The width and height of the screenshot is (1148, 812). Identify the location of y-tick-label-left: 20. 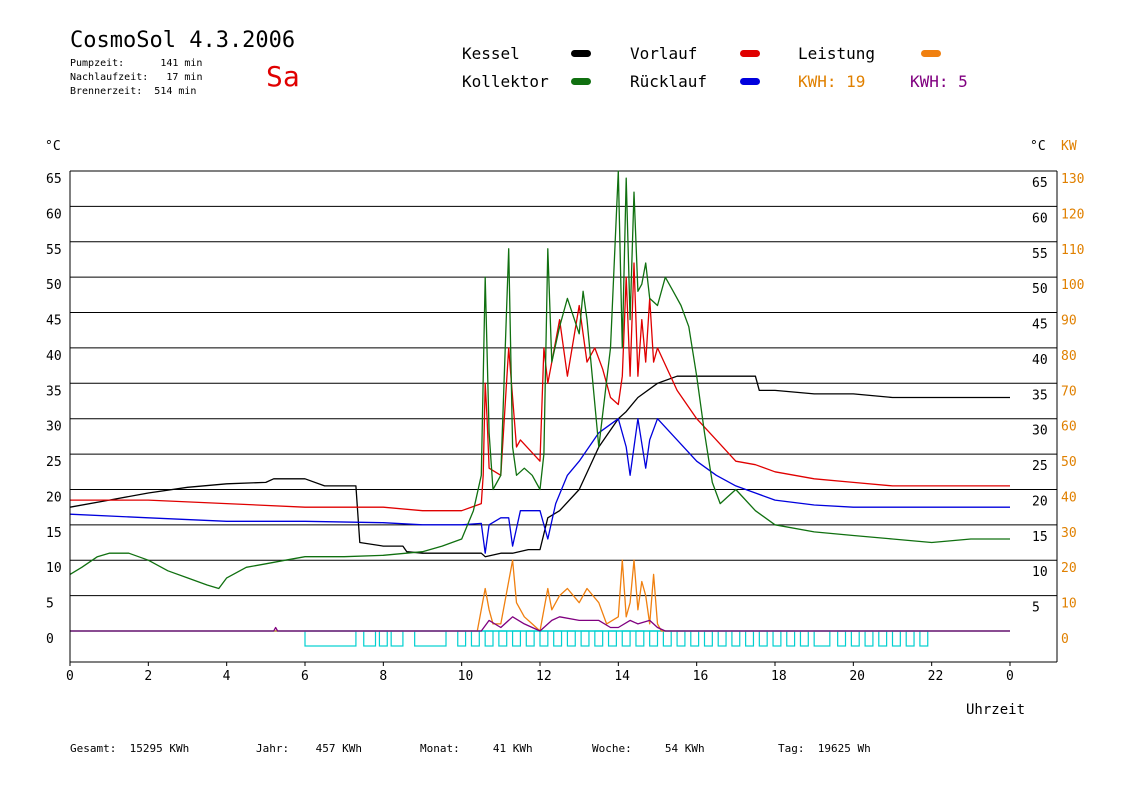
(54, 497).